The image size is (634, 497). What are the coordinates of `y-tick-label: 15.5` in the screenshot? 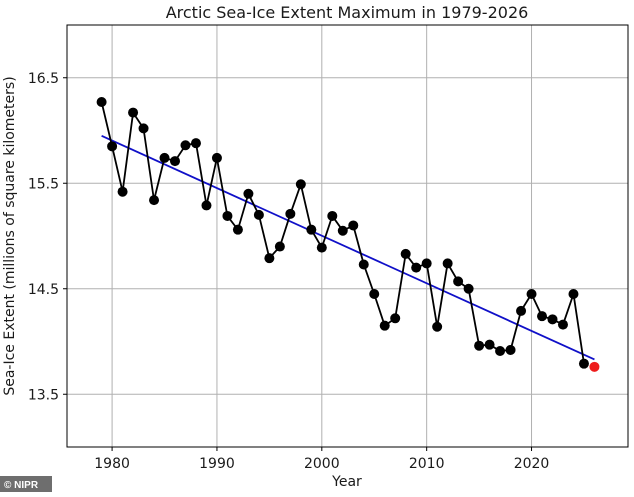 It's located at (43, 184).